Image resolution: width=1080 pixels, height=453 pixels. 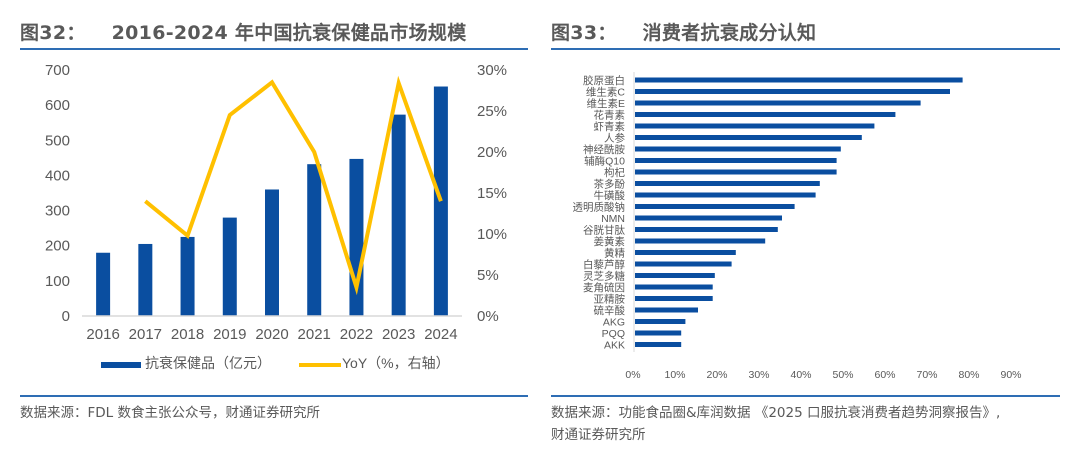 What do you see at coordinates (842, 375) in the screenshot?
I see `x-tick-label: 50%` at bounding box center [842, 375].